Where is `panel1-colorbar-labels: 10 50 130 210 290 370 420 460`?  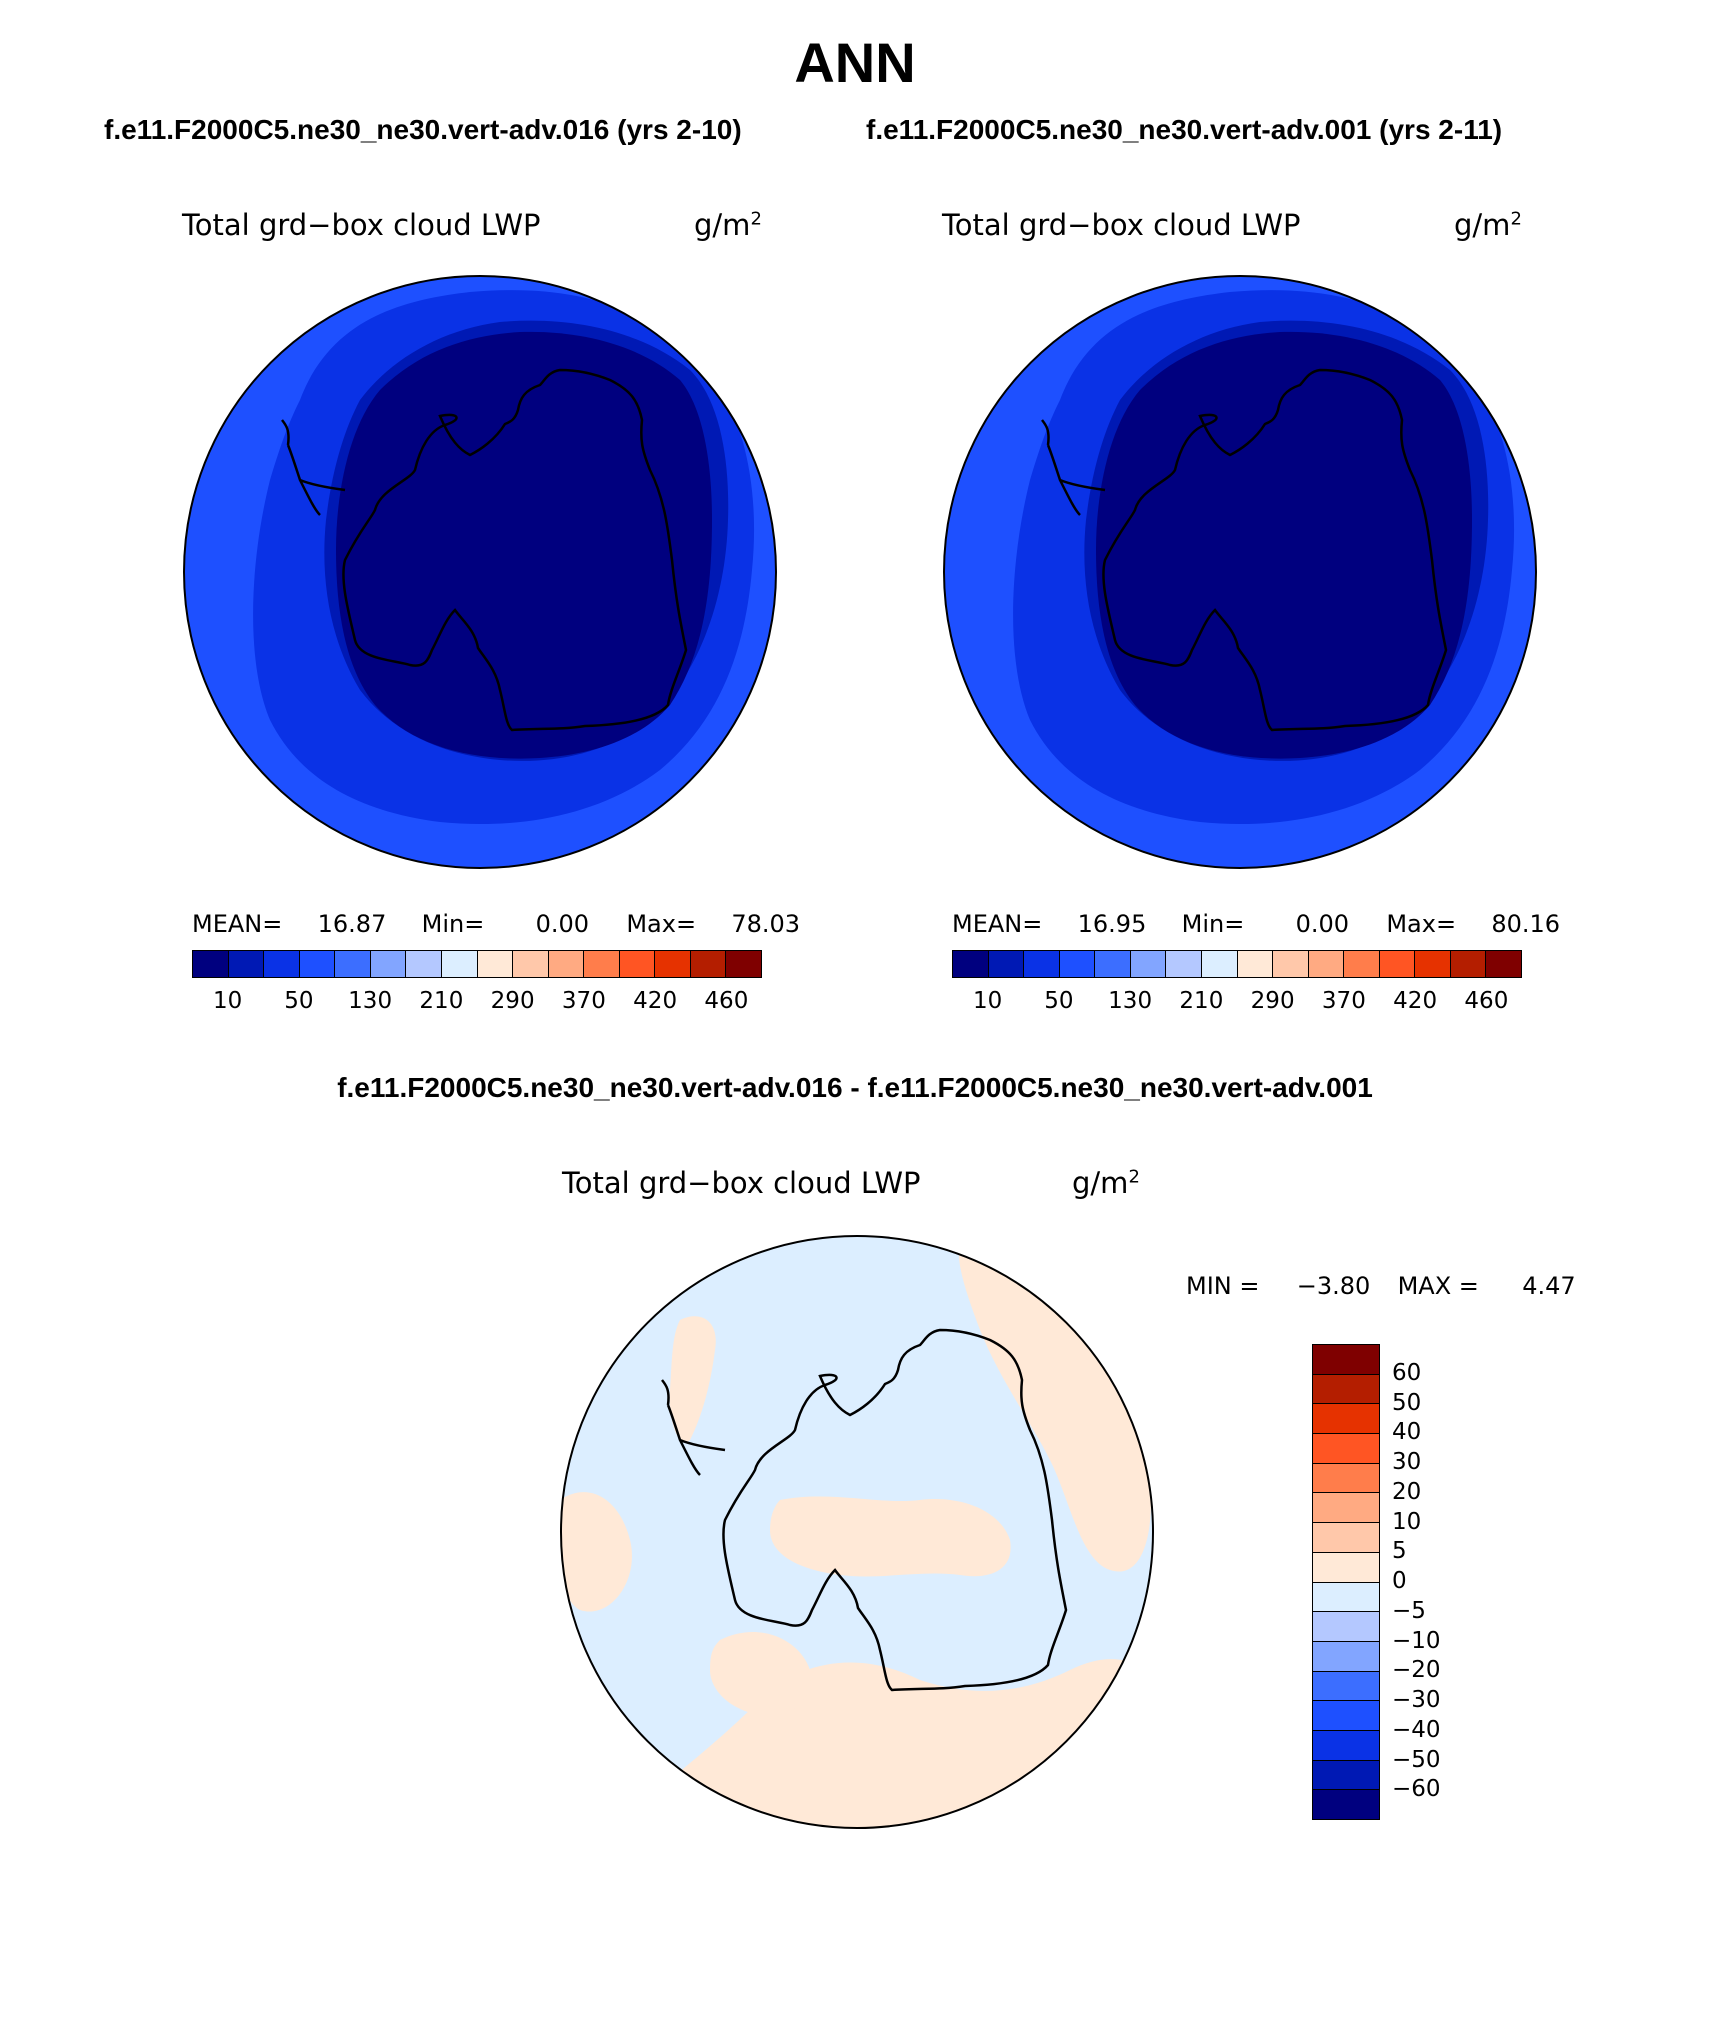
panel1-colorbar-labels: 10 50 130 210 290 370 420 460 is located at coordinates (477, 1003).